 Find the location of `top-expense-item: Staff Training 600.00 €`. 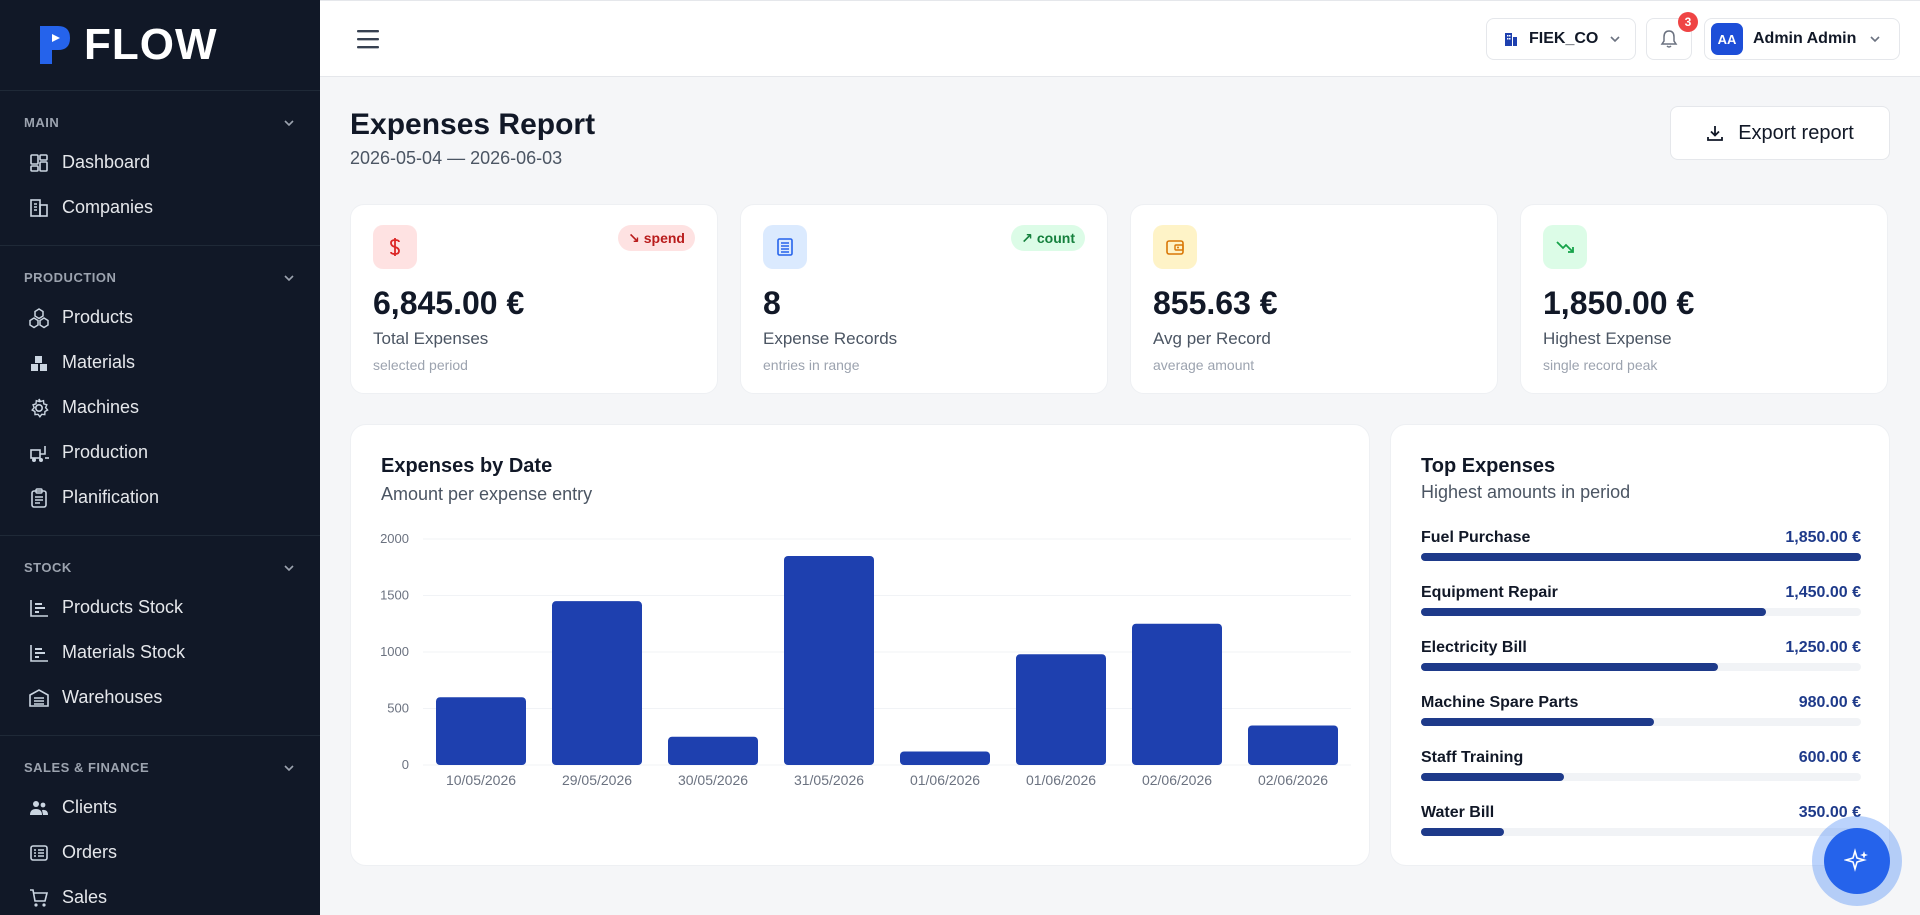

top-expense-item: Staff Training 600.00 € is located at coordinates (1641, 772).